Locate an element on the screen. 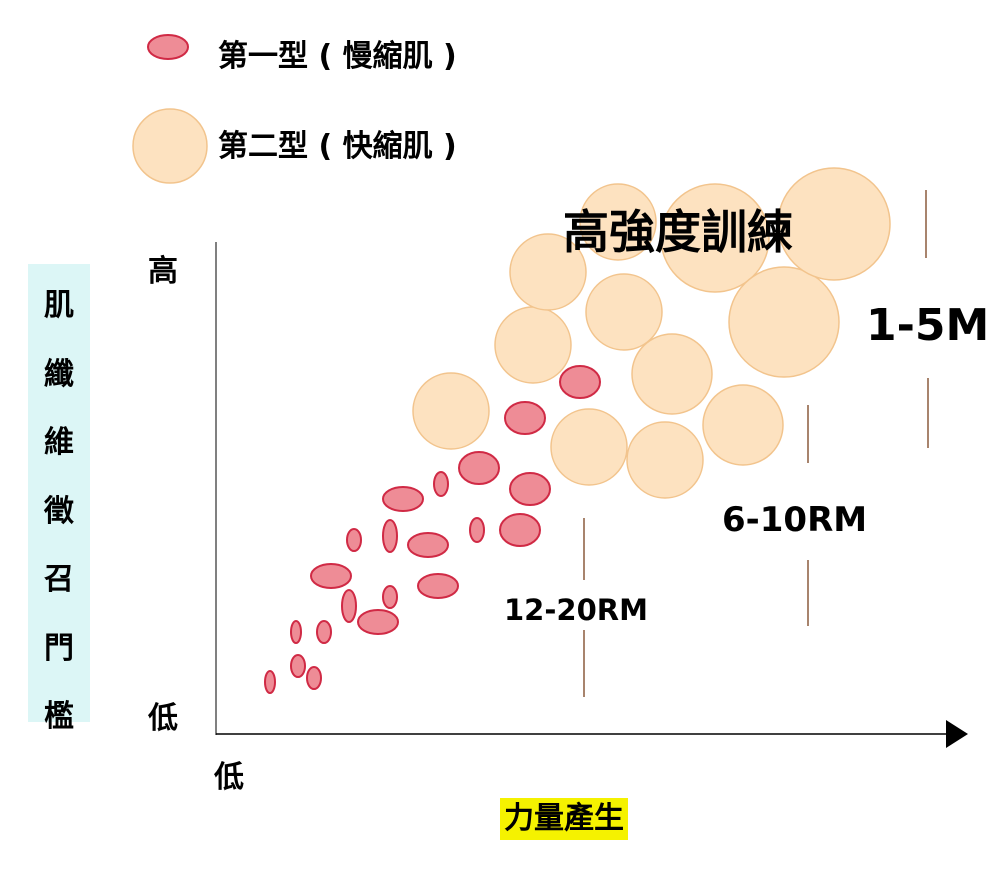  y-axis-label-background is located at coordinates (59, 493).